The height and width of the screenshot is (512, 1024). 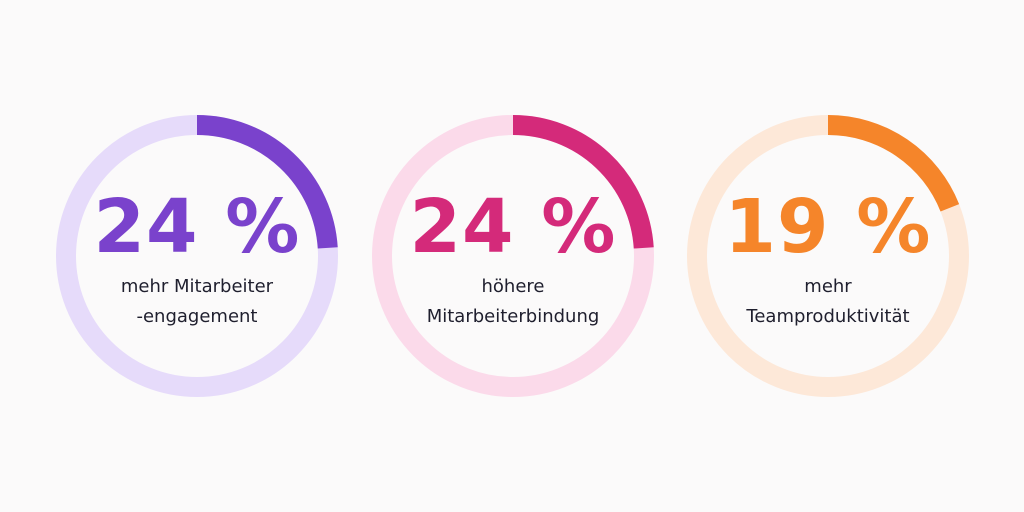 What do you see at coordinates (828, 286) in the screenshot?
I see `stat-label-line1: mehr` at bounding box center [828, 286].